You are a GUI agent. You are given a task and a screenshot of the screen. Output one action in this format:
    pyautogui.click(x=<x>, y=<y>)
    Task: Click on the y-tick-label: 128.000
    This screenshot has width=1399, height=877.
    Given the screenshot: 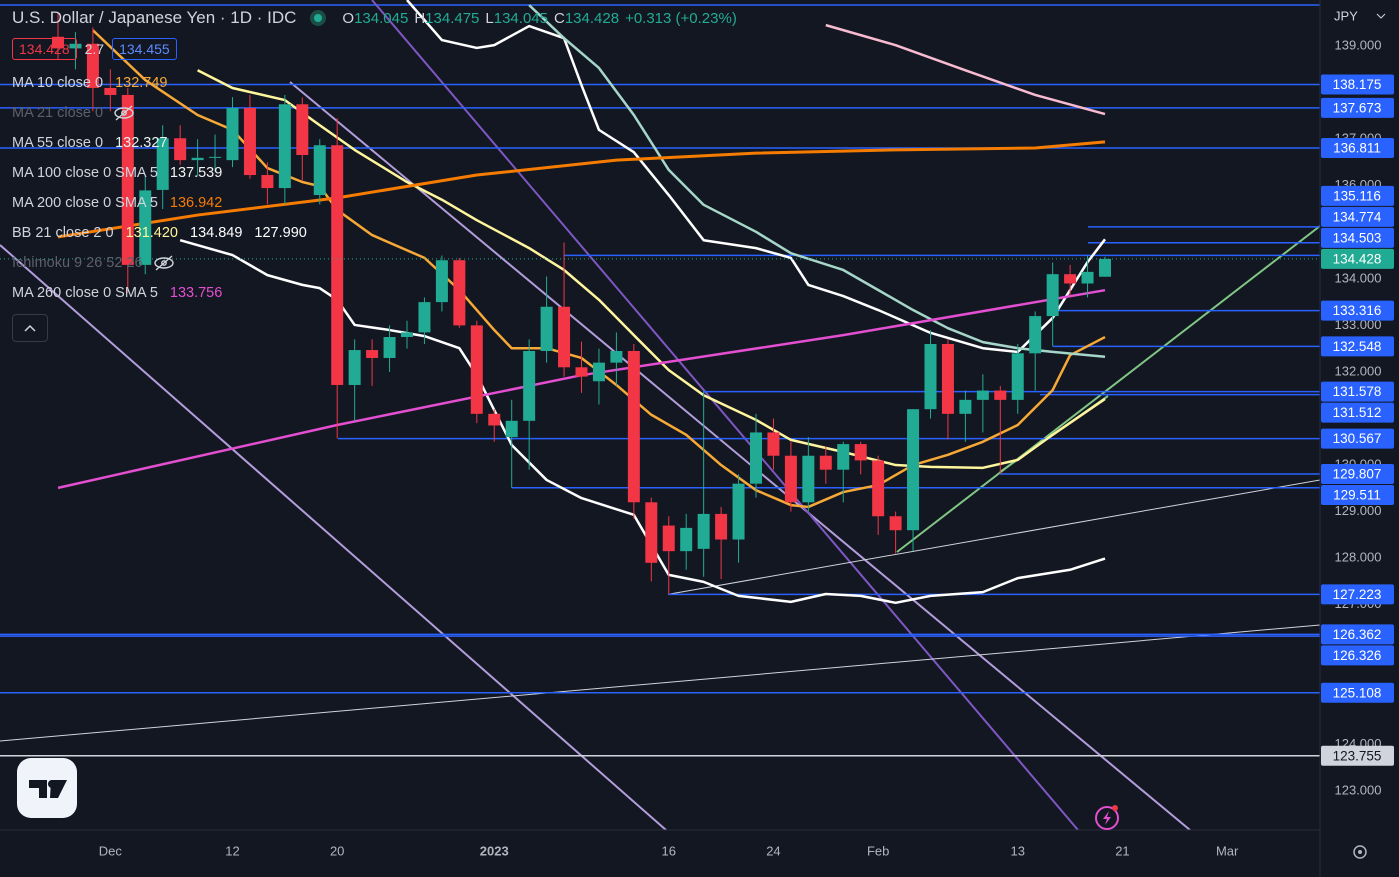 What is the action you would take?
    pyautogui.click(x=1358, y=557)
    